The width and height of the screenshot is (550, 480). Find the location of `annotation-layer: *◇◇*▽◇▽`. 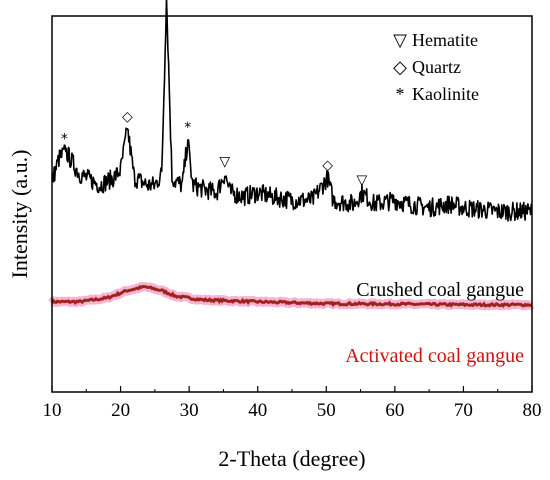

annotation-layer: *◇◇*▽◇▽ is located at coordinates (214, 149).